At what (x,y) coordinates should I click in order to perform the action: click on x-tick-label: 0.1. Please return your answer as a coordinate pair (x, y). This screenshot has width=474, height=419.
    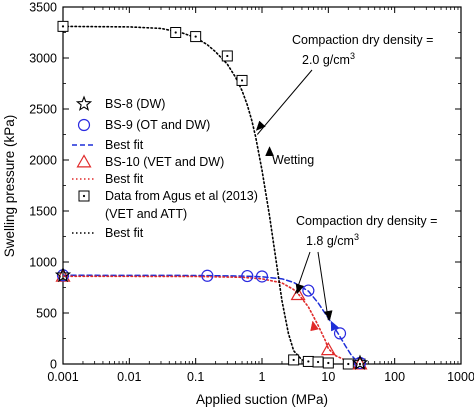
    Looking at the image, I should click on (195, 377).